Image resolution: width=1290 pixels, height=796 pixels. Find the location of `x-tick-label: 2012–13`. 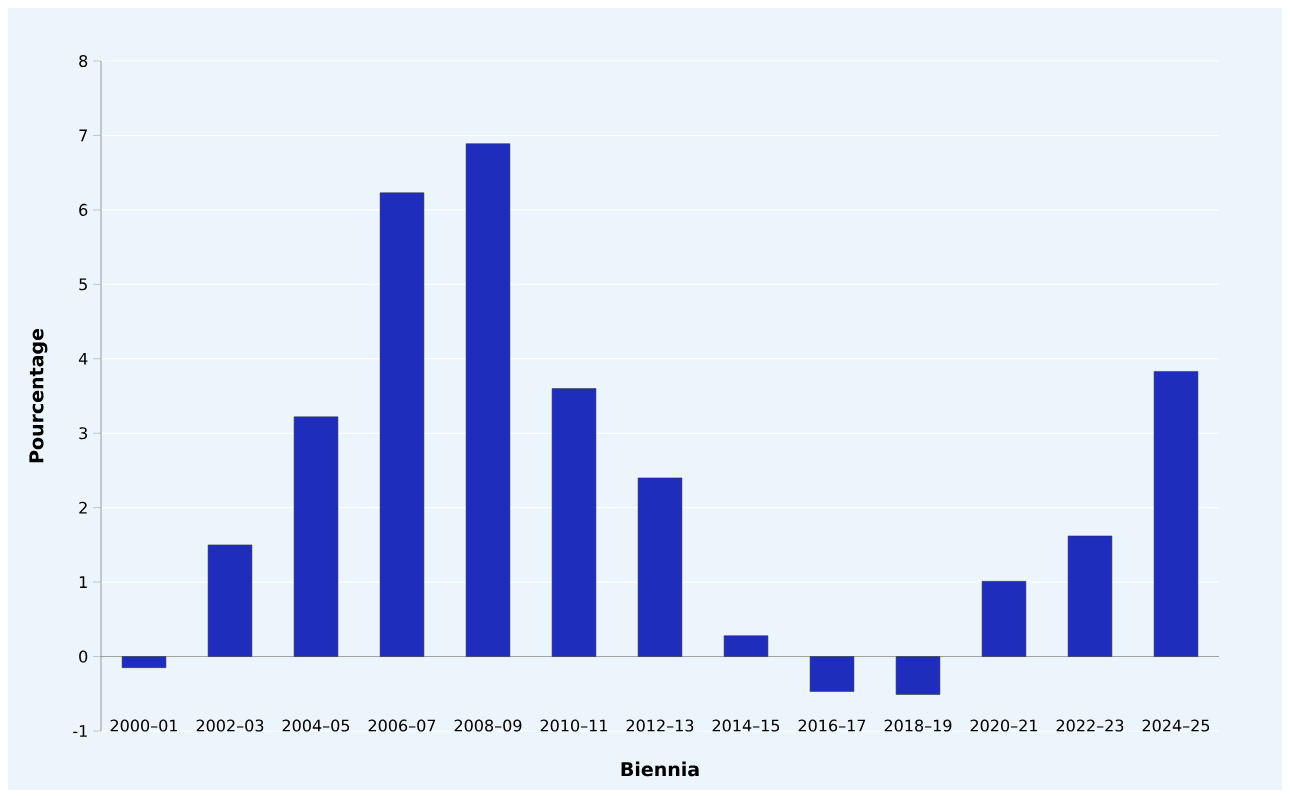

x-tick-label: 2012–13 is located at coordinates (660, 725).